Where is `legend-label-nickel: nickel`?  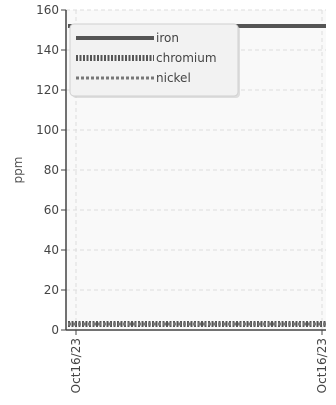 legend-label-nickel: nickel is located at coordinates (173, 78).